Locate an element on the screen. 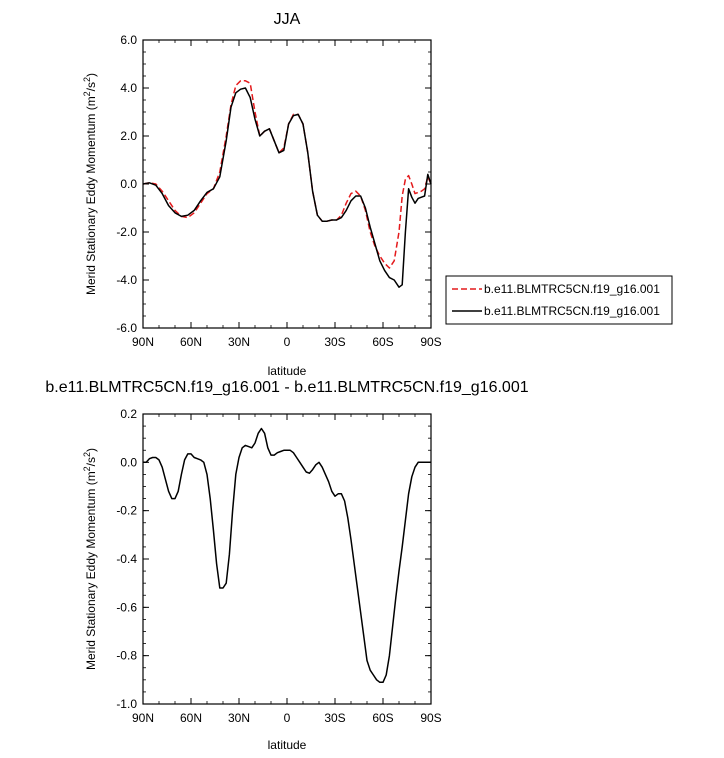  bottom-y-axis-label-mid: /s is located at coordinates (91, 461).